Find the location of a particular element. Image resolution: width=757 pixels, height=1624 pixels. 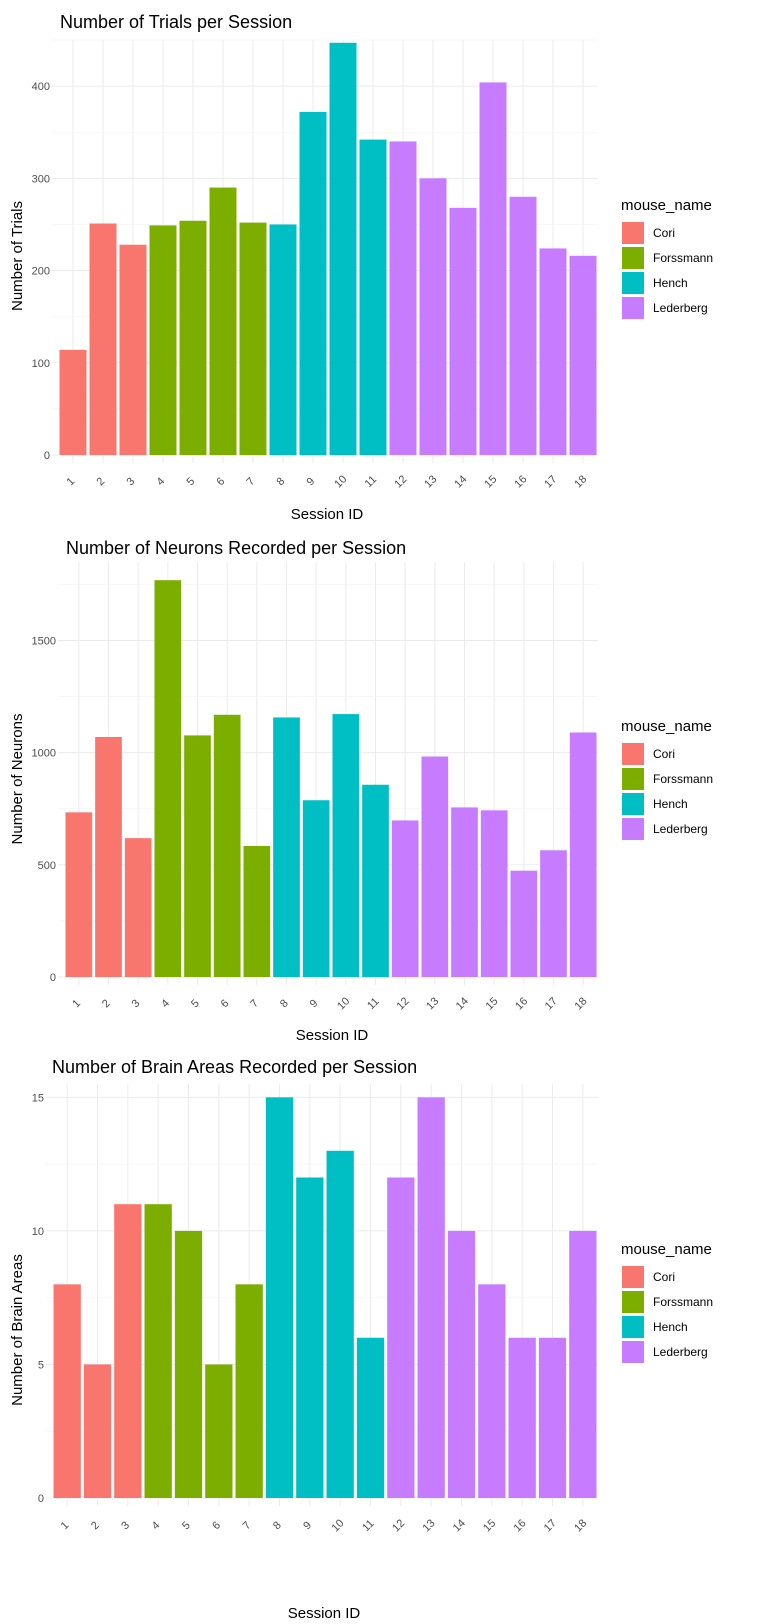

legend-entry-cori: Cori is located at coordinates (648, 754).